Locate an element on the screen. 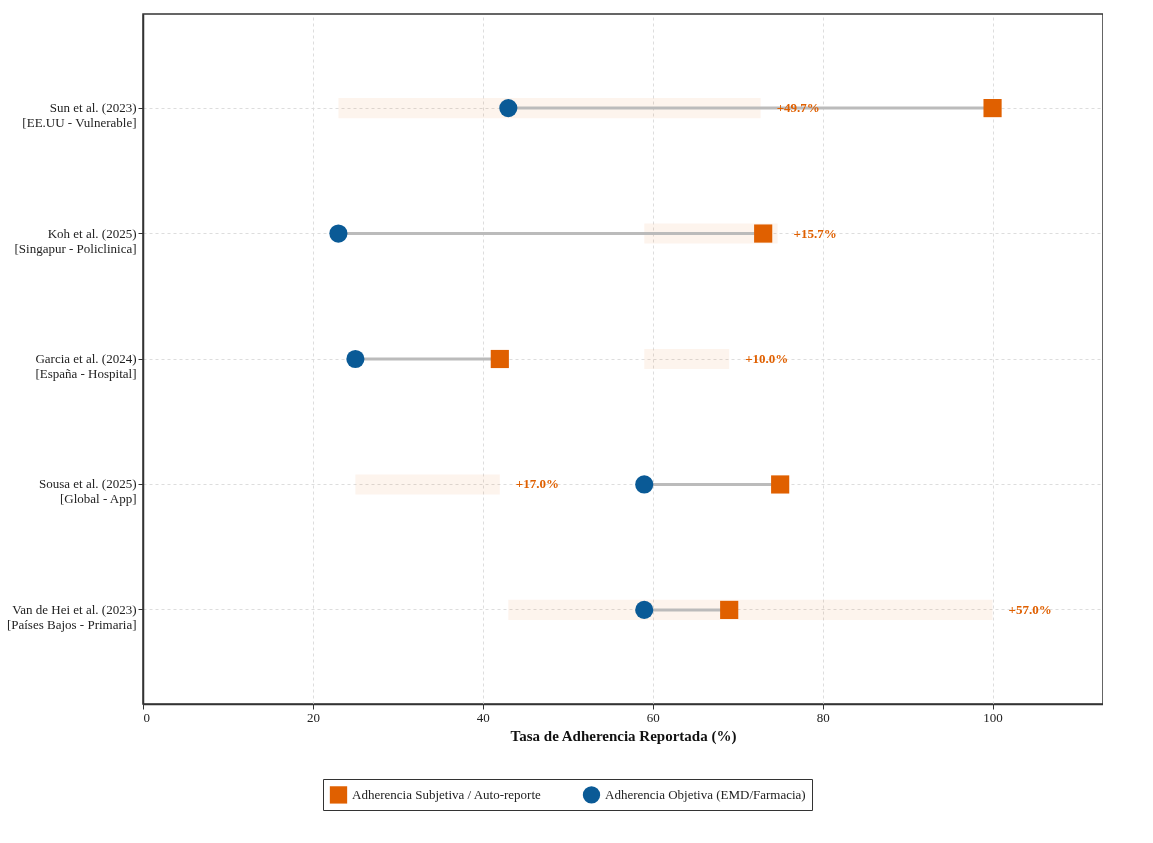 This screenshot has width=1153, height=843. y-tick-label: Sousa et al. (2025) [Global - App] is located at coordinates (88, 491).